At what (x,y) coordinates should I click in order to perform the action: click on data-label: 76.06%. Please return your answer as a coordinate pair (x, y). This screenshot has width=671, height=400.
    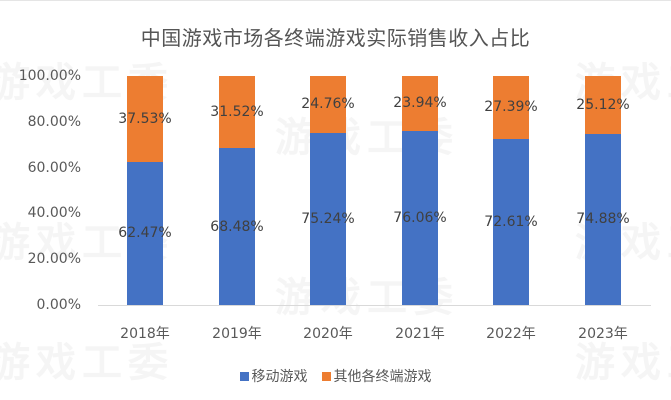
    Looking at the image, I should click on (420, 217).